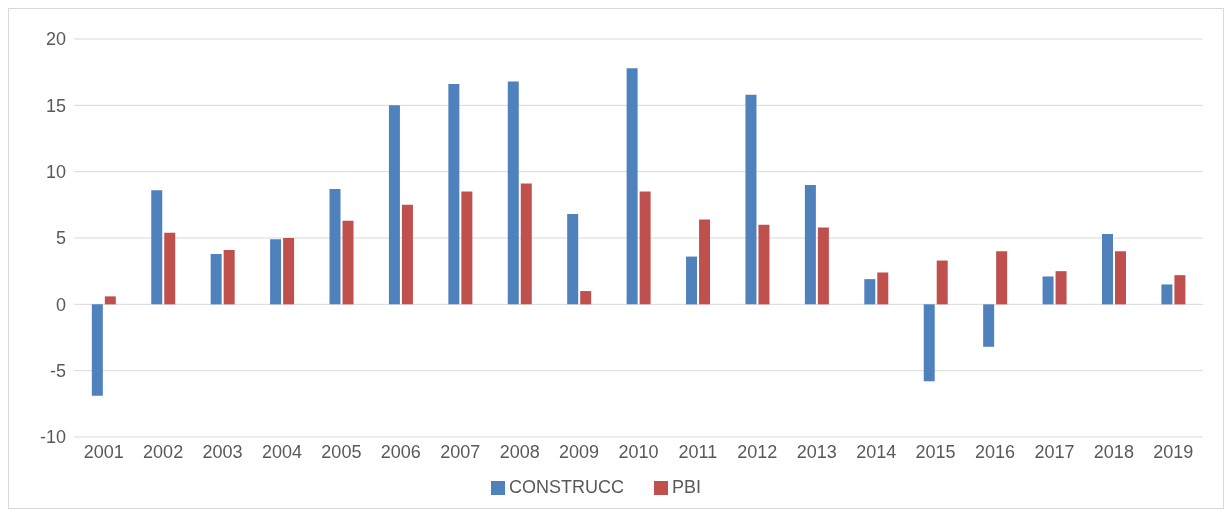 The image size is (1232, 517). Describe the element at coordinates (163, 451) in the screenshot. I see `x-tick-label: 2002` at that location.